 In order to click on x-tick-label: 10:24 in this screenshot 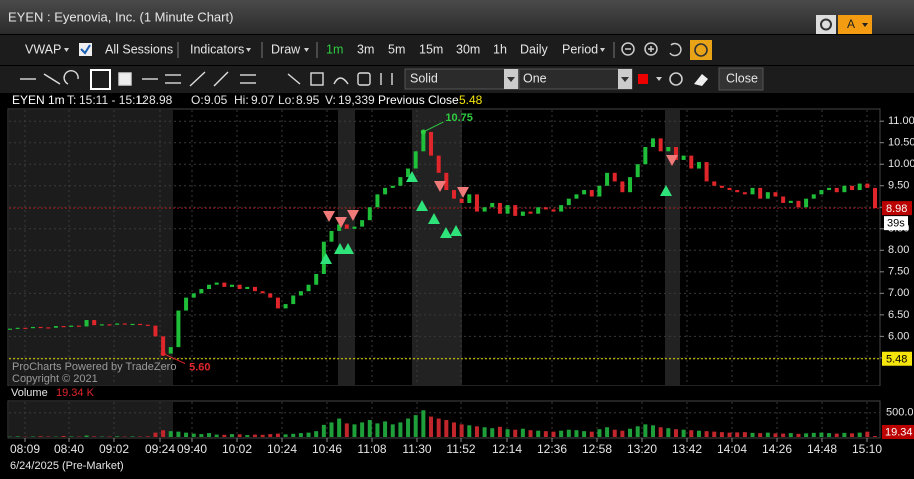, I will do `click(282, 449)`.